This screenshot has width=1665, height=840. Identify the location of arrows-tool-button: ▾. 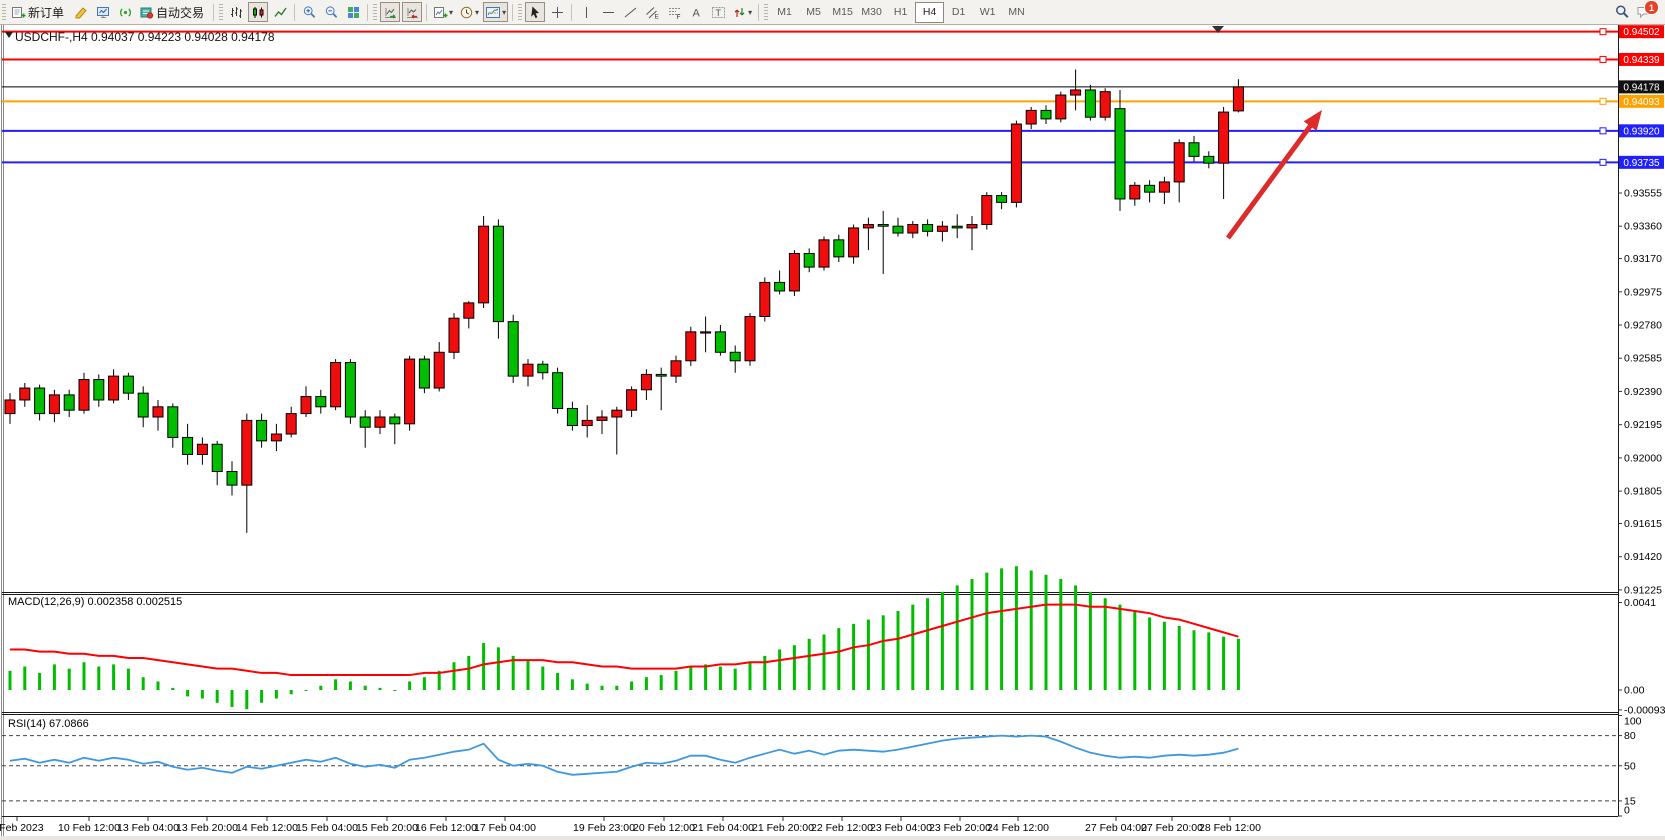
(742, 12).